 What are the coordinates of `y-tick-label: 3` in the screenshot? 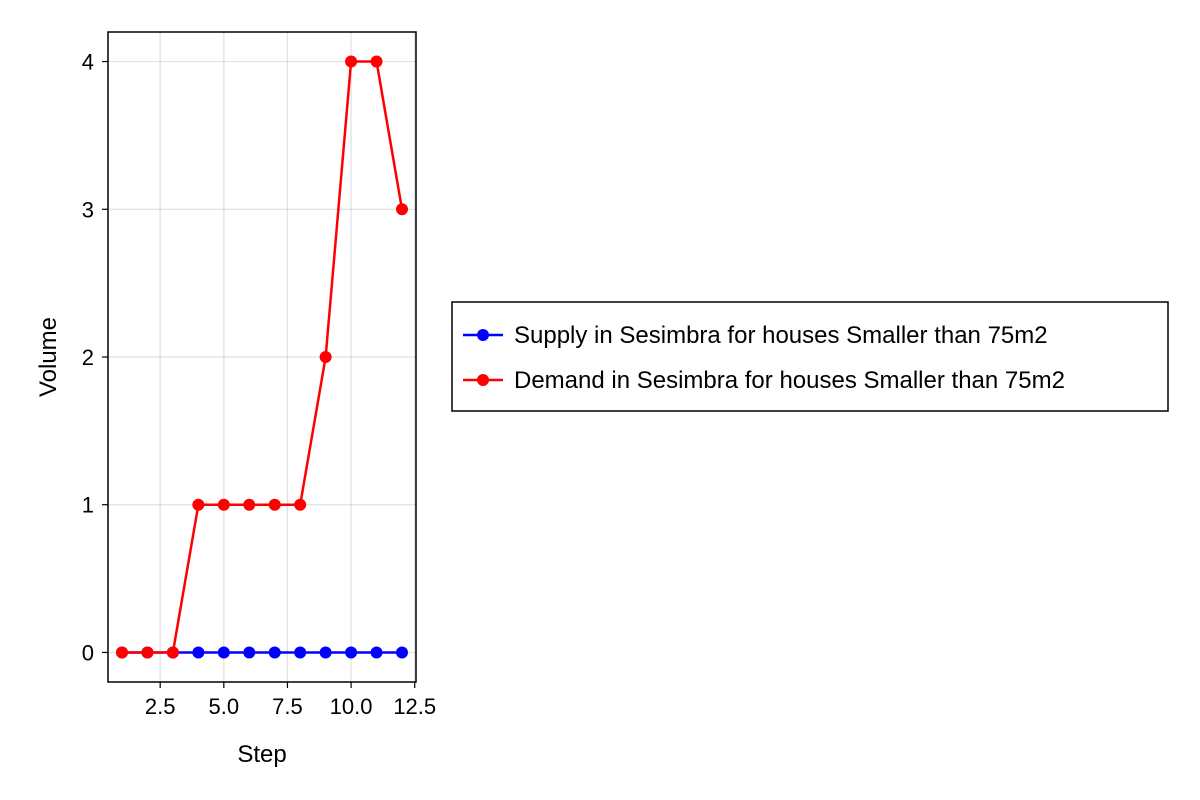 It's located at (88, 209).